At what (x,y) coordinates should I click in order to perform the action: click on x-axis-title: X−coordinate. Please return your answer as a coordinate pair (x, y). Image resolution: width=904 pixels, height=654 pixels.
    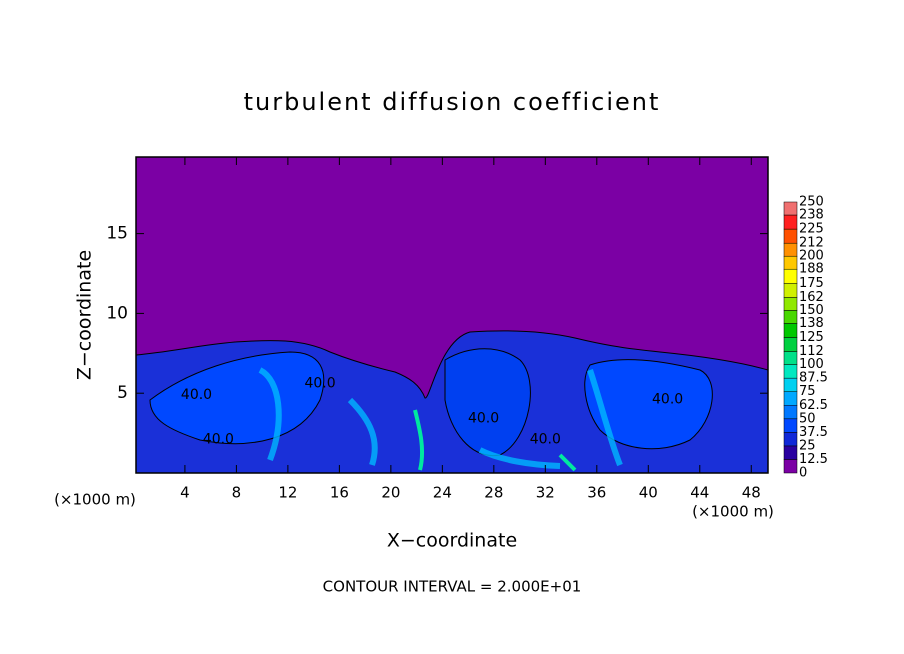
    Looking at the image, I should click on (452, 541).